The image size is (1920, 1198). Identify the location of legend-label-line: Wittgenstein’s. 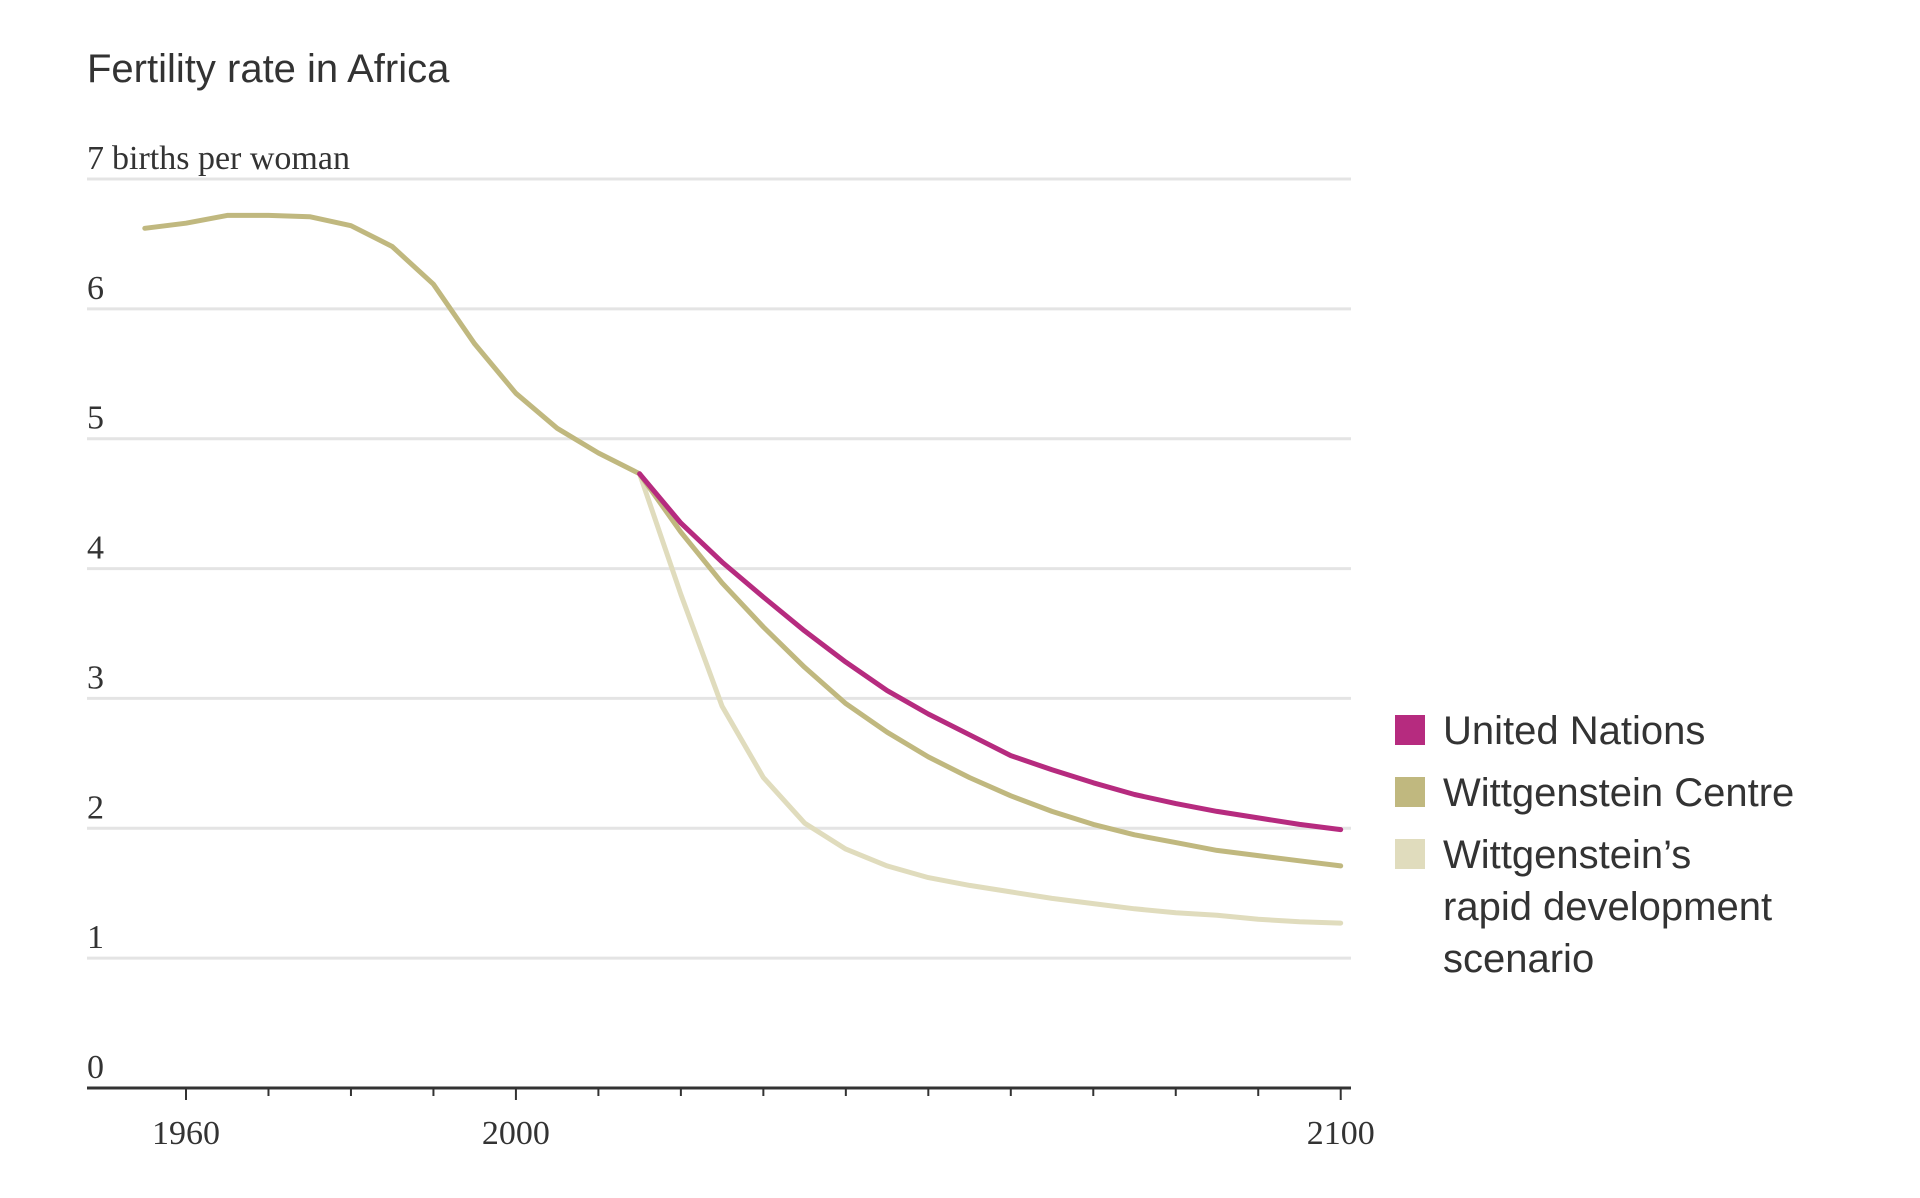
(1567, 855).